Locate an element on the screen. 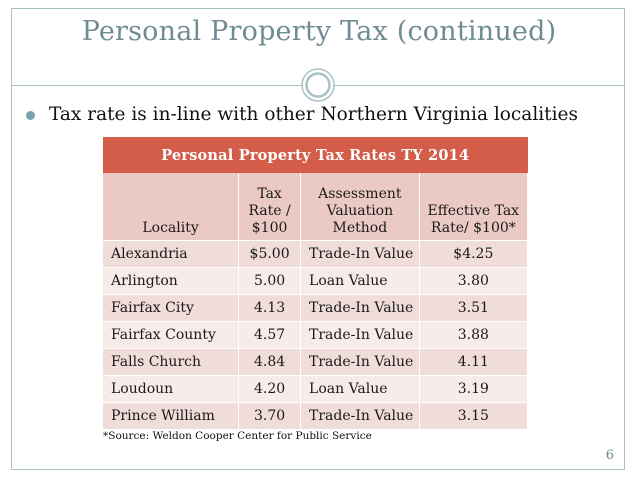 The width and height of the screenshot is (638, 479). cell-tax-rate: 4.84 is located at coordinates (270, 362).